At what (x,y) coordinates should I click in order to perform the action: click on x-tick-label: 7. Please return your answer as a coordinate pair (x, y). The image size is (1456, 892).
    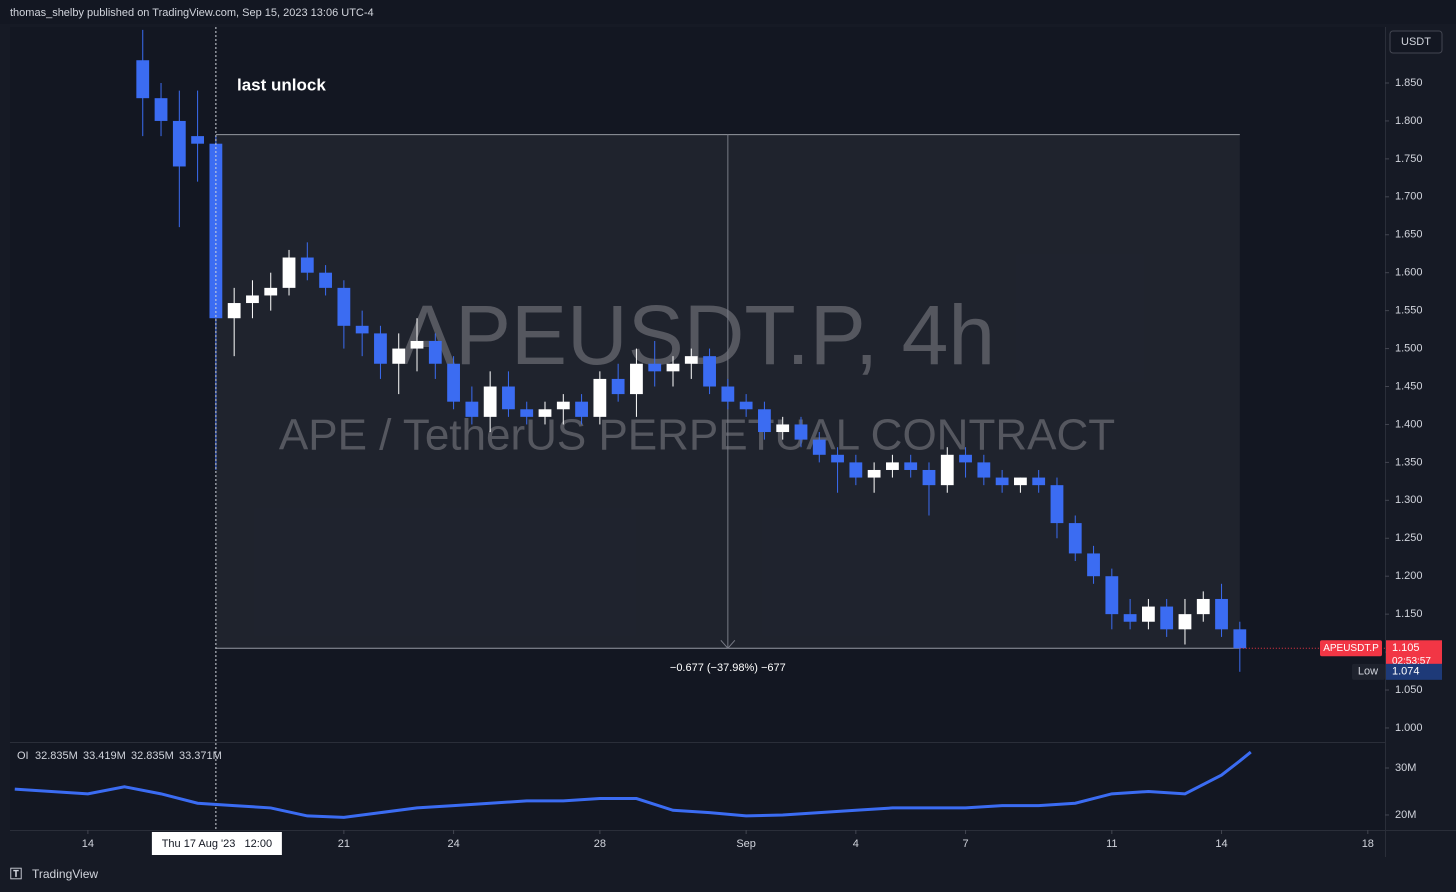
    Looking at the image, I should click on (965, 844).